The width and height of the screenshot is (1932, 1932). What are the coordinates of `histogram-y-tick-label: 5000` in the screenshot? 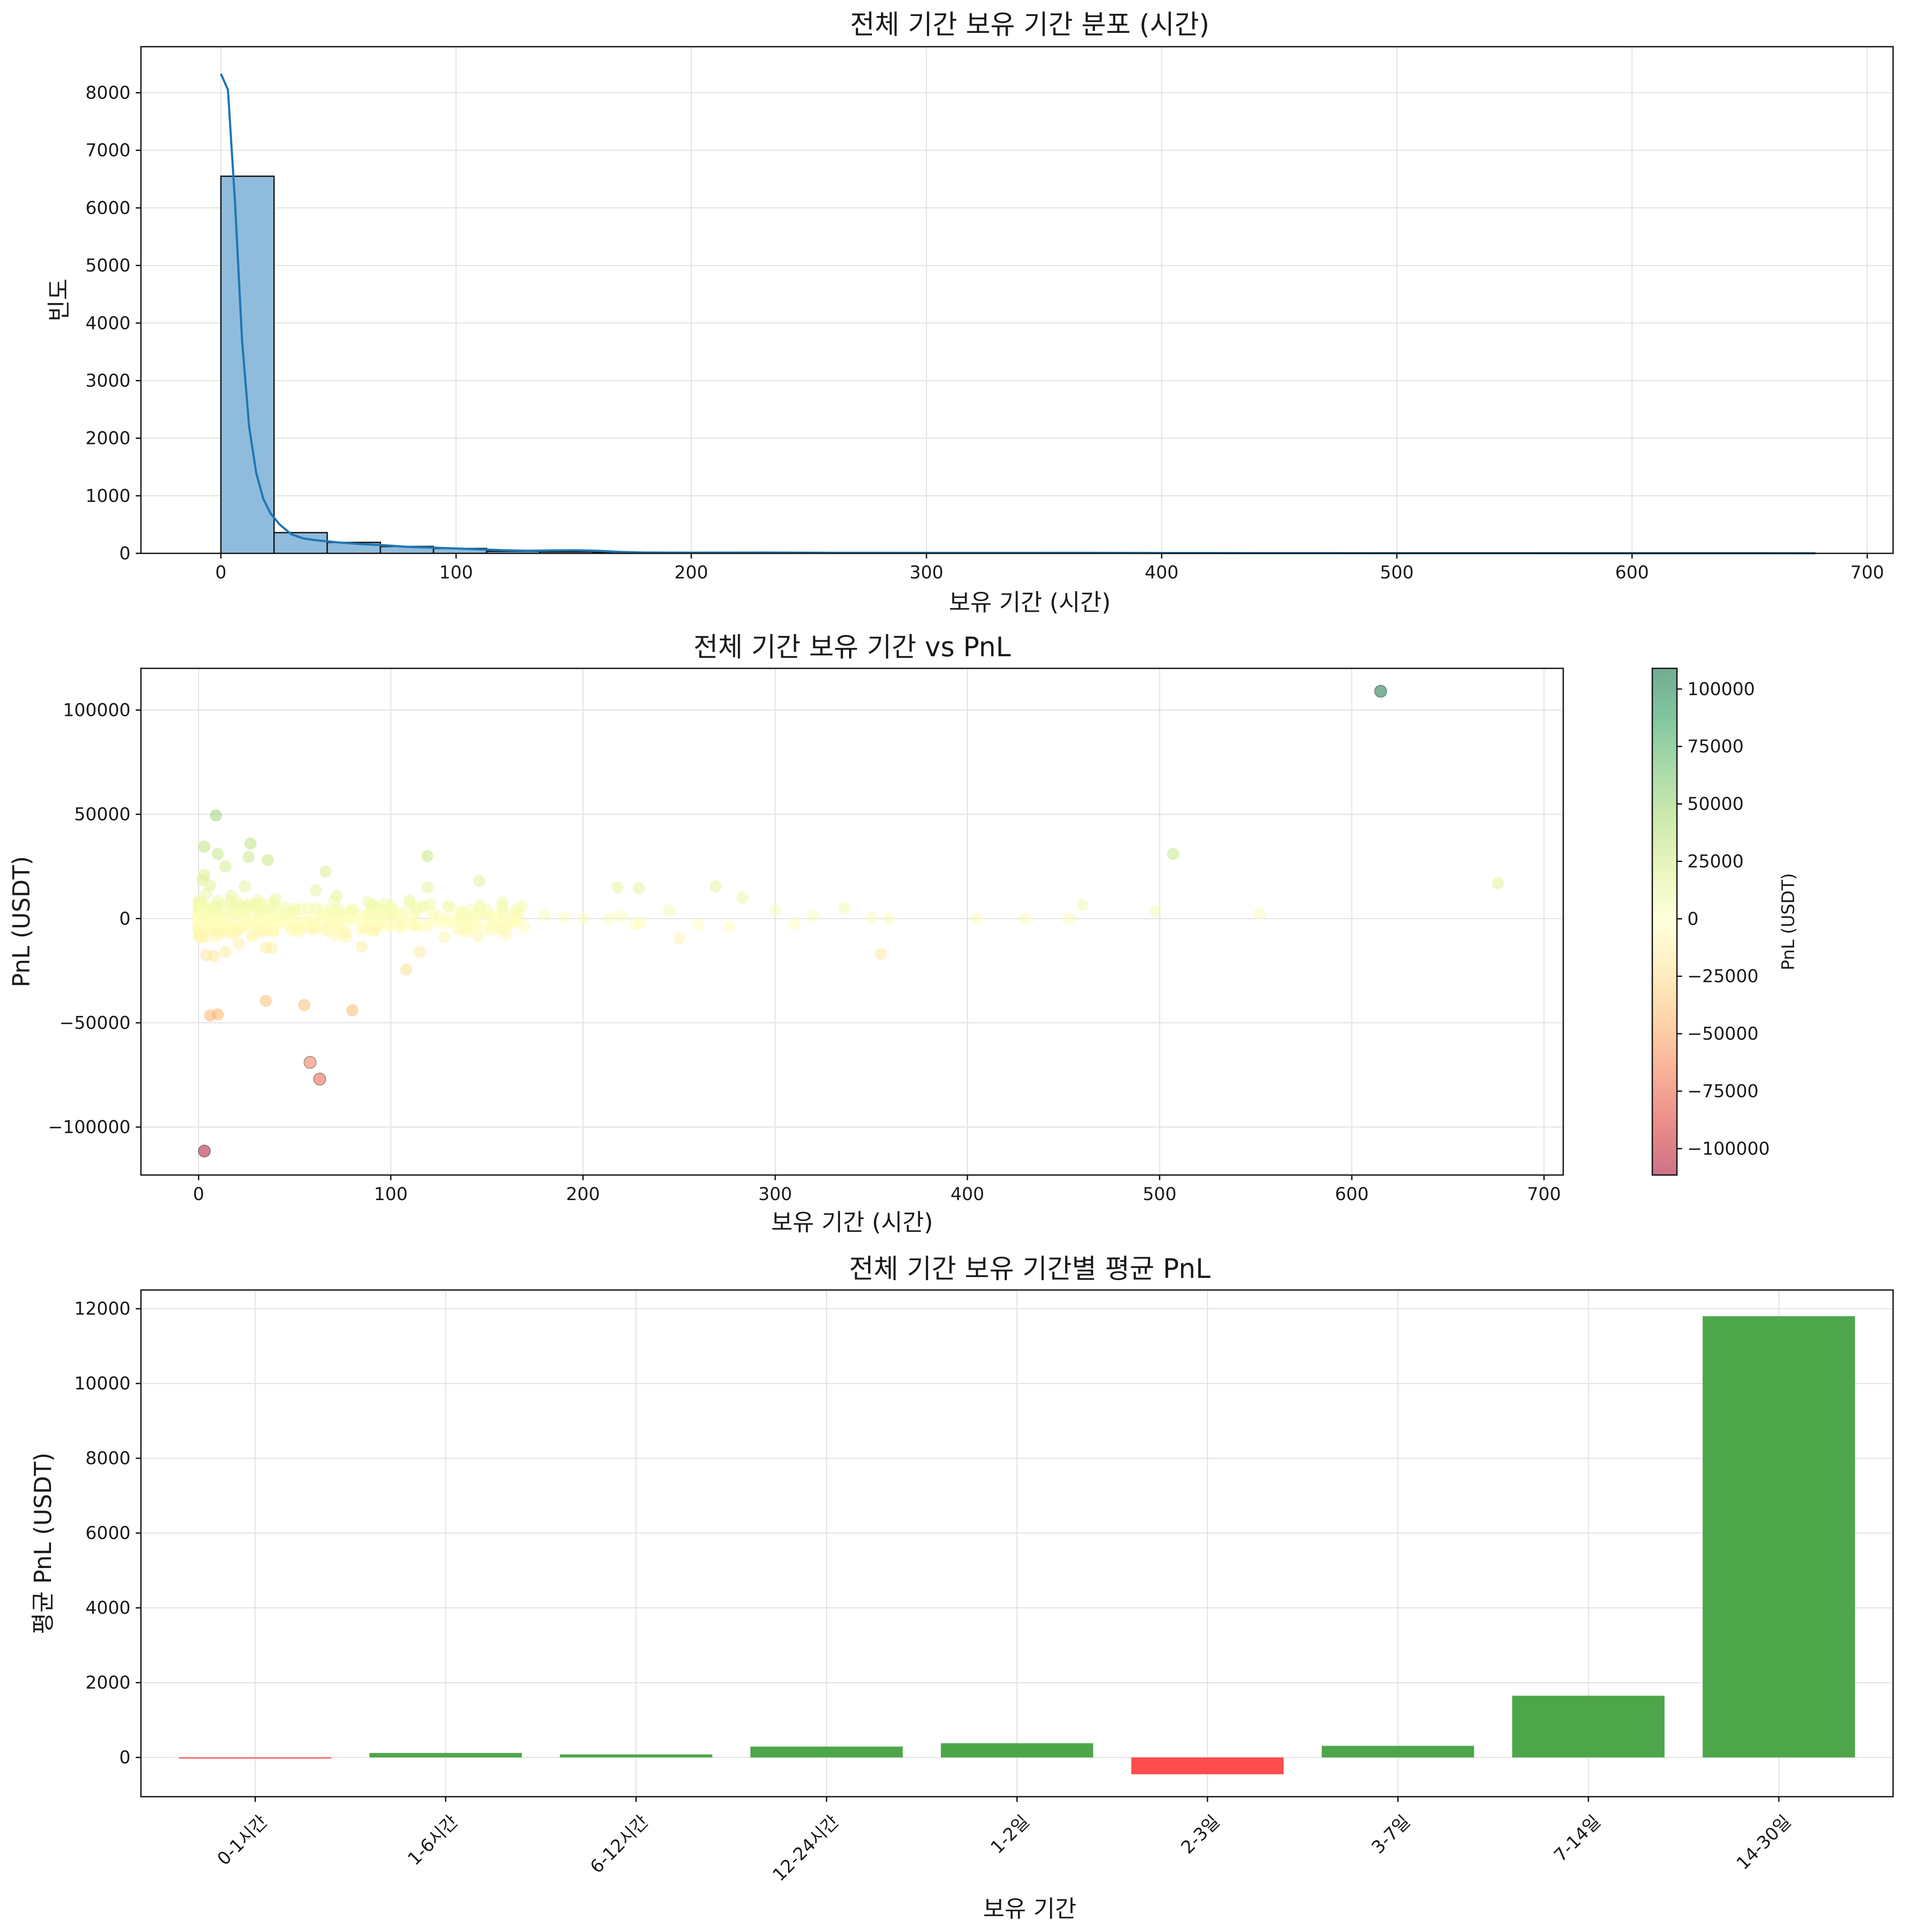 It's located at (108, 265).